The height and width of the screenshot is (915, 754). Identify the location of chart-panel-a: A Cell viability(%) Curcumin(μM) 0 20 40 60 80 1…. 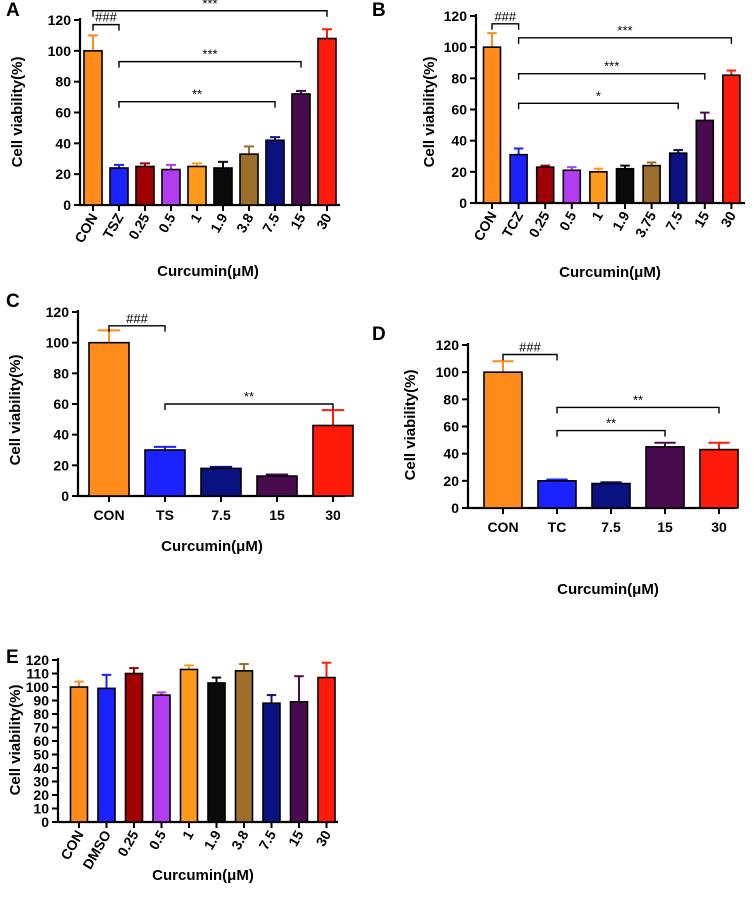
(173, 140).